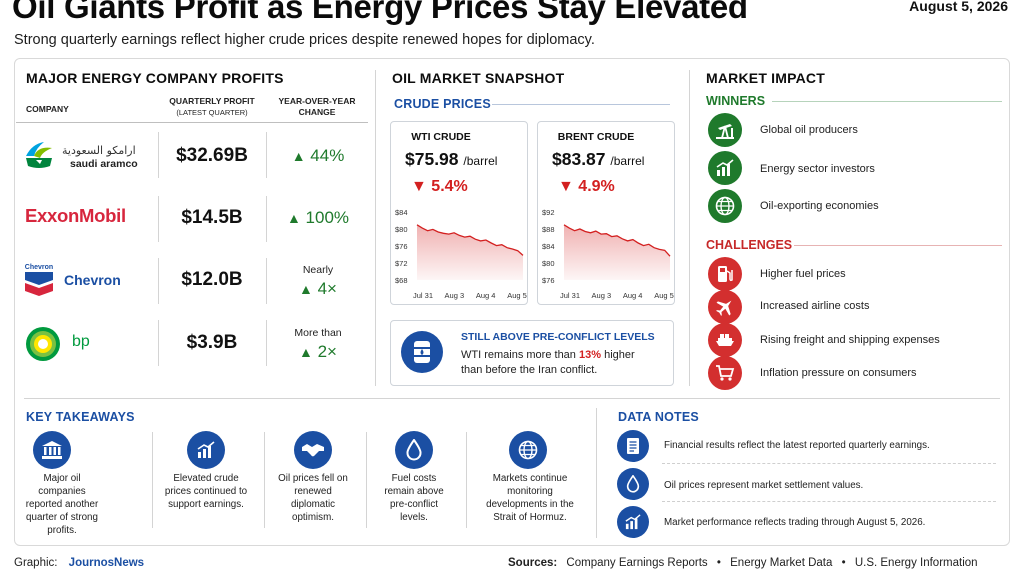  Describe the element at coordinates (517, 295) in the screenshot. I see `wti-chart-x-tick: Aug 5` at that location.